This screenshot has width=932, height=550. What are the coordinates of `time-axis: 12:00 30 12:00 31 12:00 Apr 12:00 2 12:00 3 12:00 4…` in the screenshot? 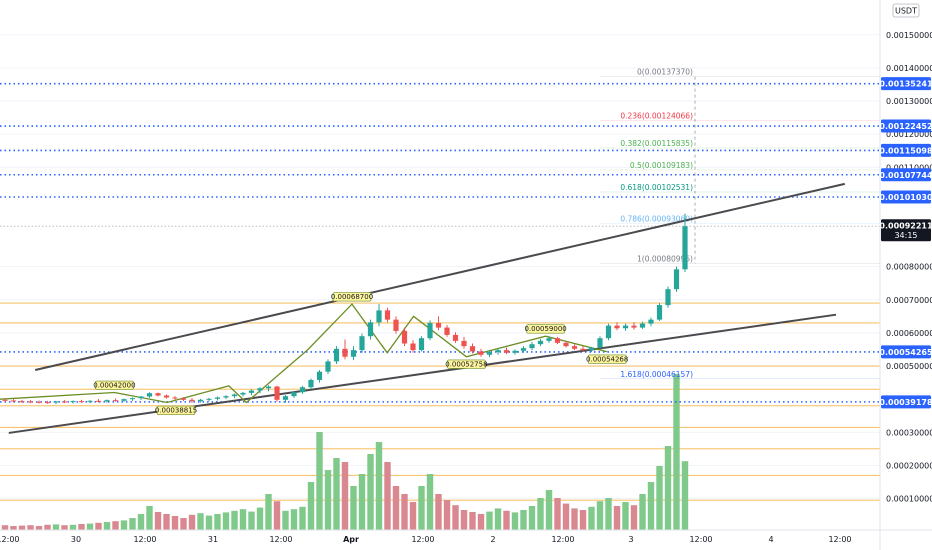 It's located at (426, 539).